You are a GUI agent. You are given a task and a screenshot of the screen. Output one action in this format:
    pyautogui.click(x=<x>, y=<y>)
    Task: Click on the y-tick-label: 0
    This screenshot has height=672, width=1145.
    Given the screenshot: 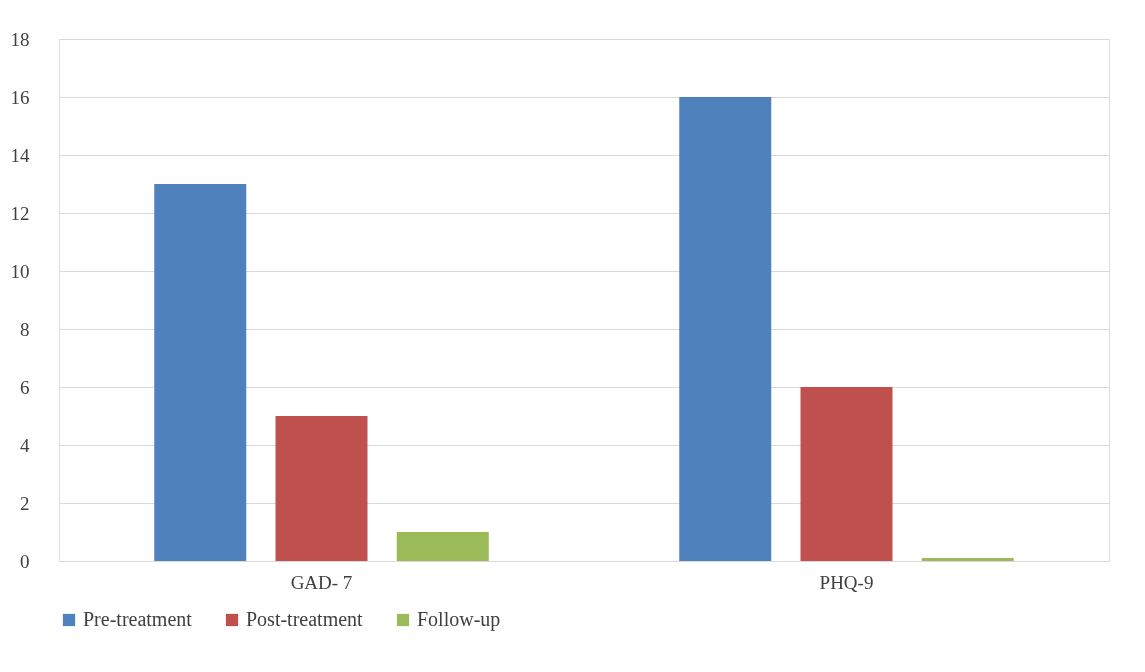 What is the action you would take?
    pyautogui.click(x=25, y=561)
    